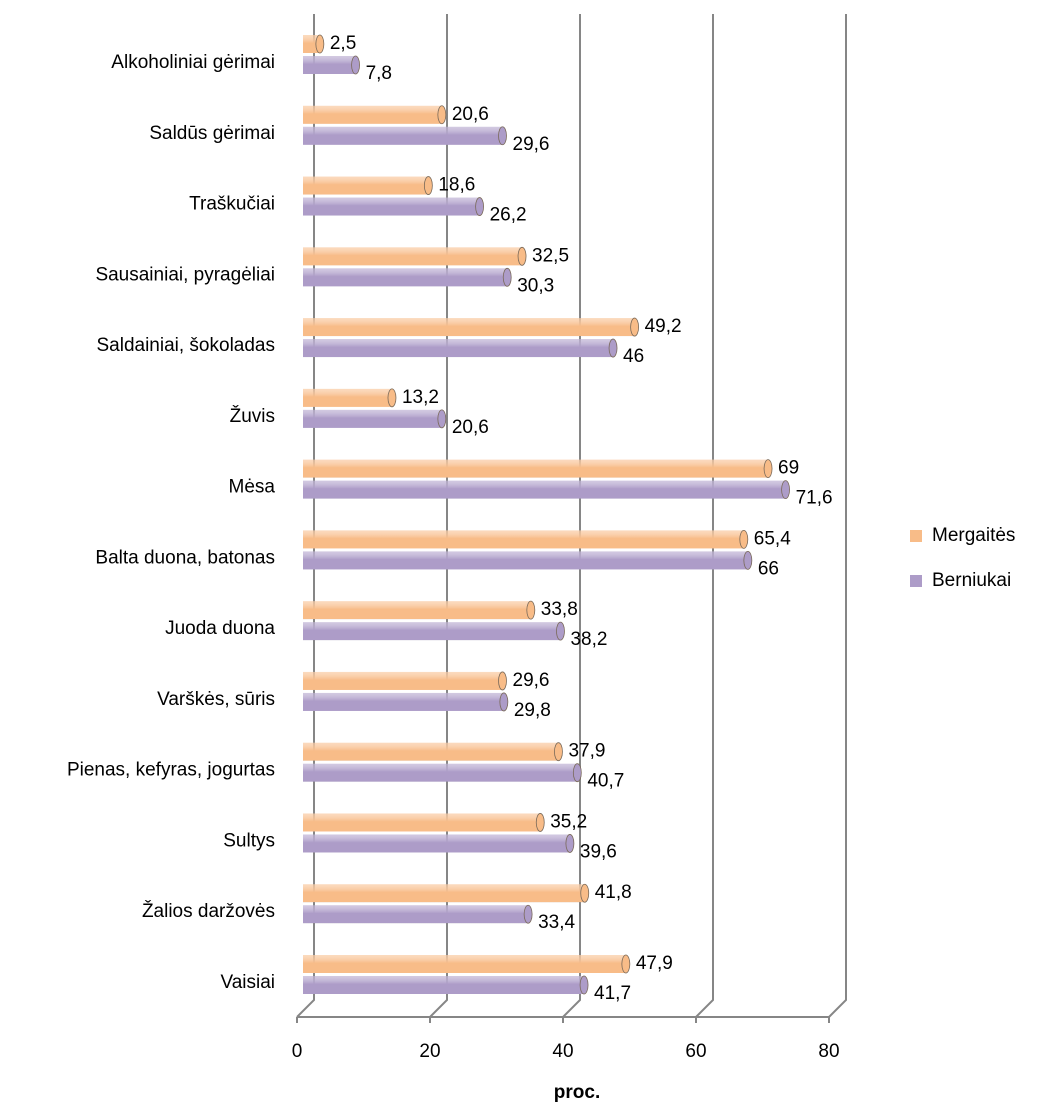 This screenshot has width=1042, height=1106. I want to click on x-tick-label: 20, so click(429, 1051).